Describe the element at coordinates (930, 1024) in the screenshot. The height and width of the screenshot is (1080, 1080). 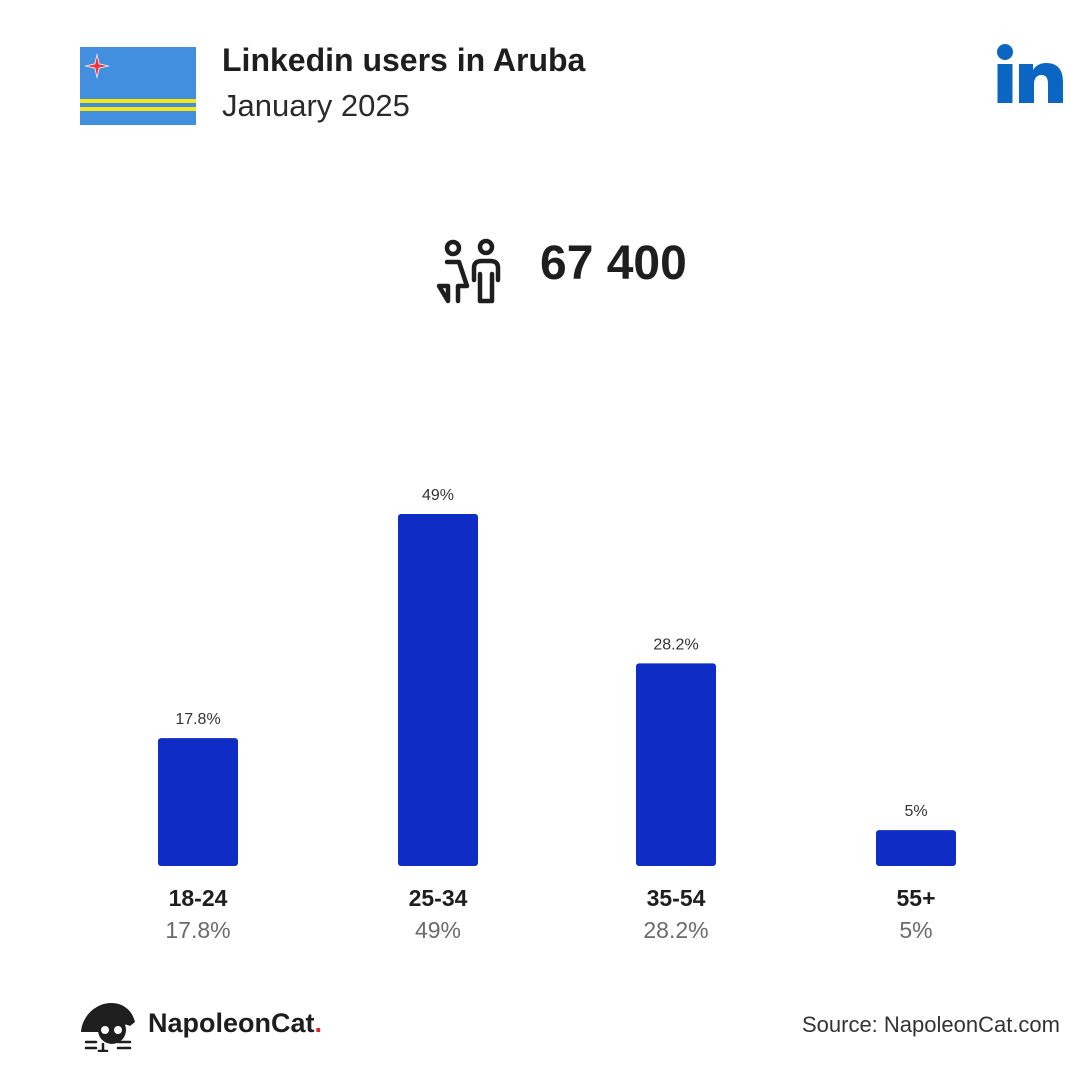
I see `source-label: Source: NapoleonCat.com` at that location.